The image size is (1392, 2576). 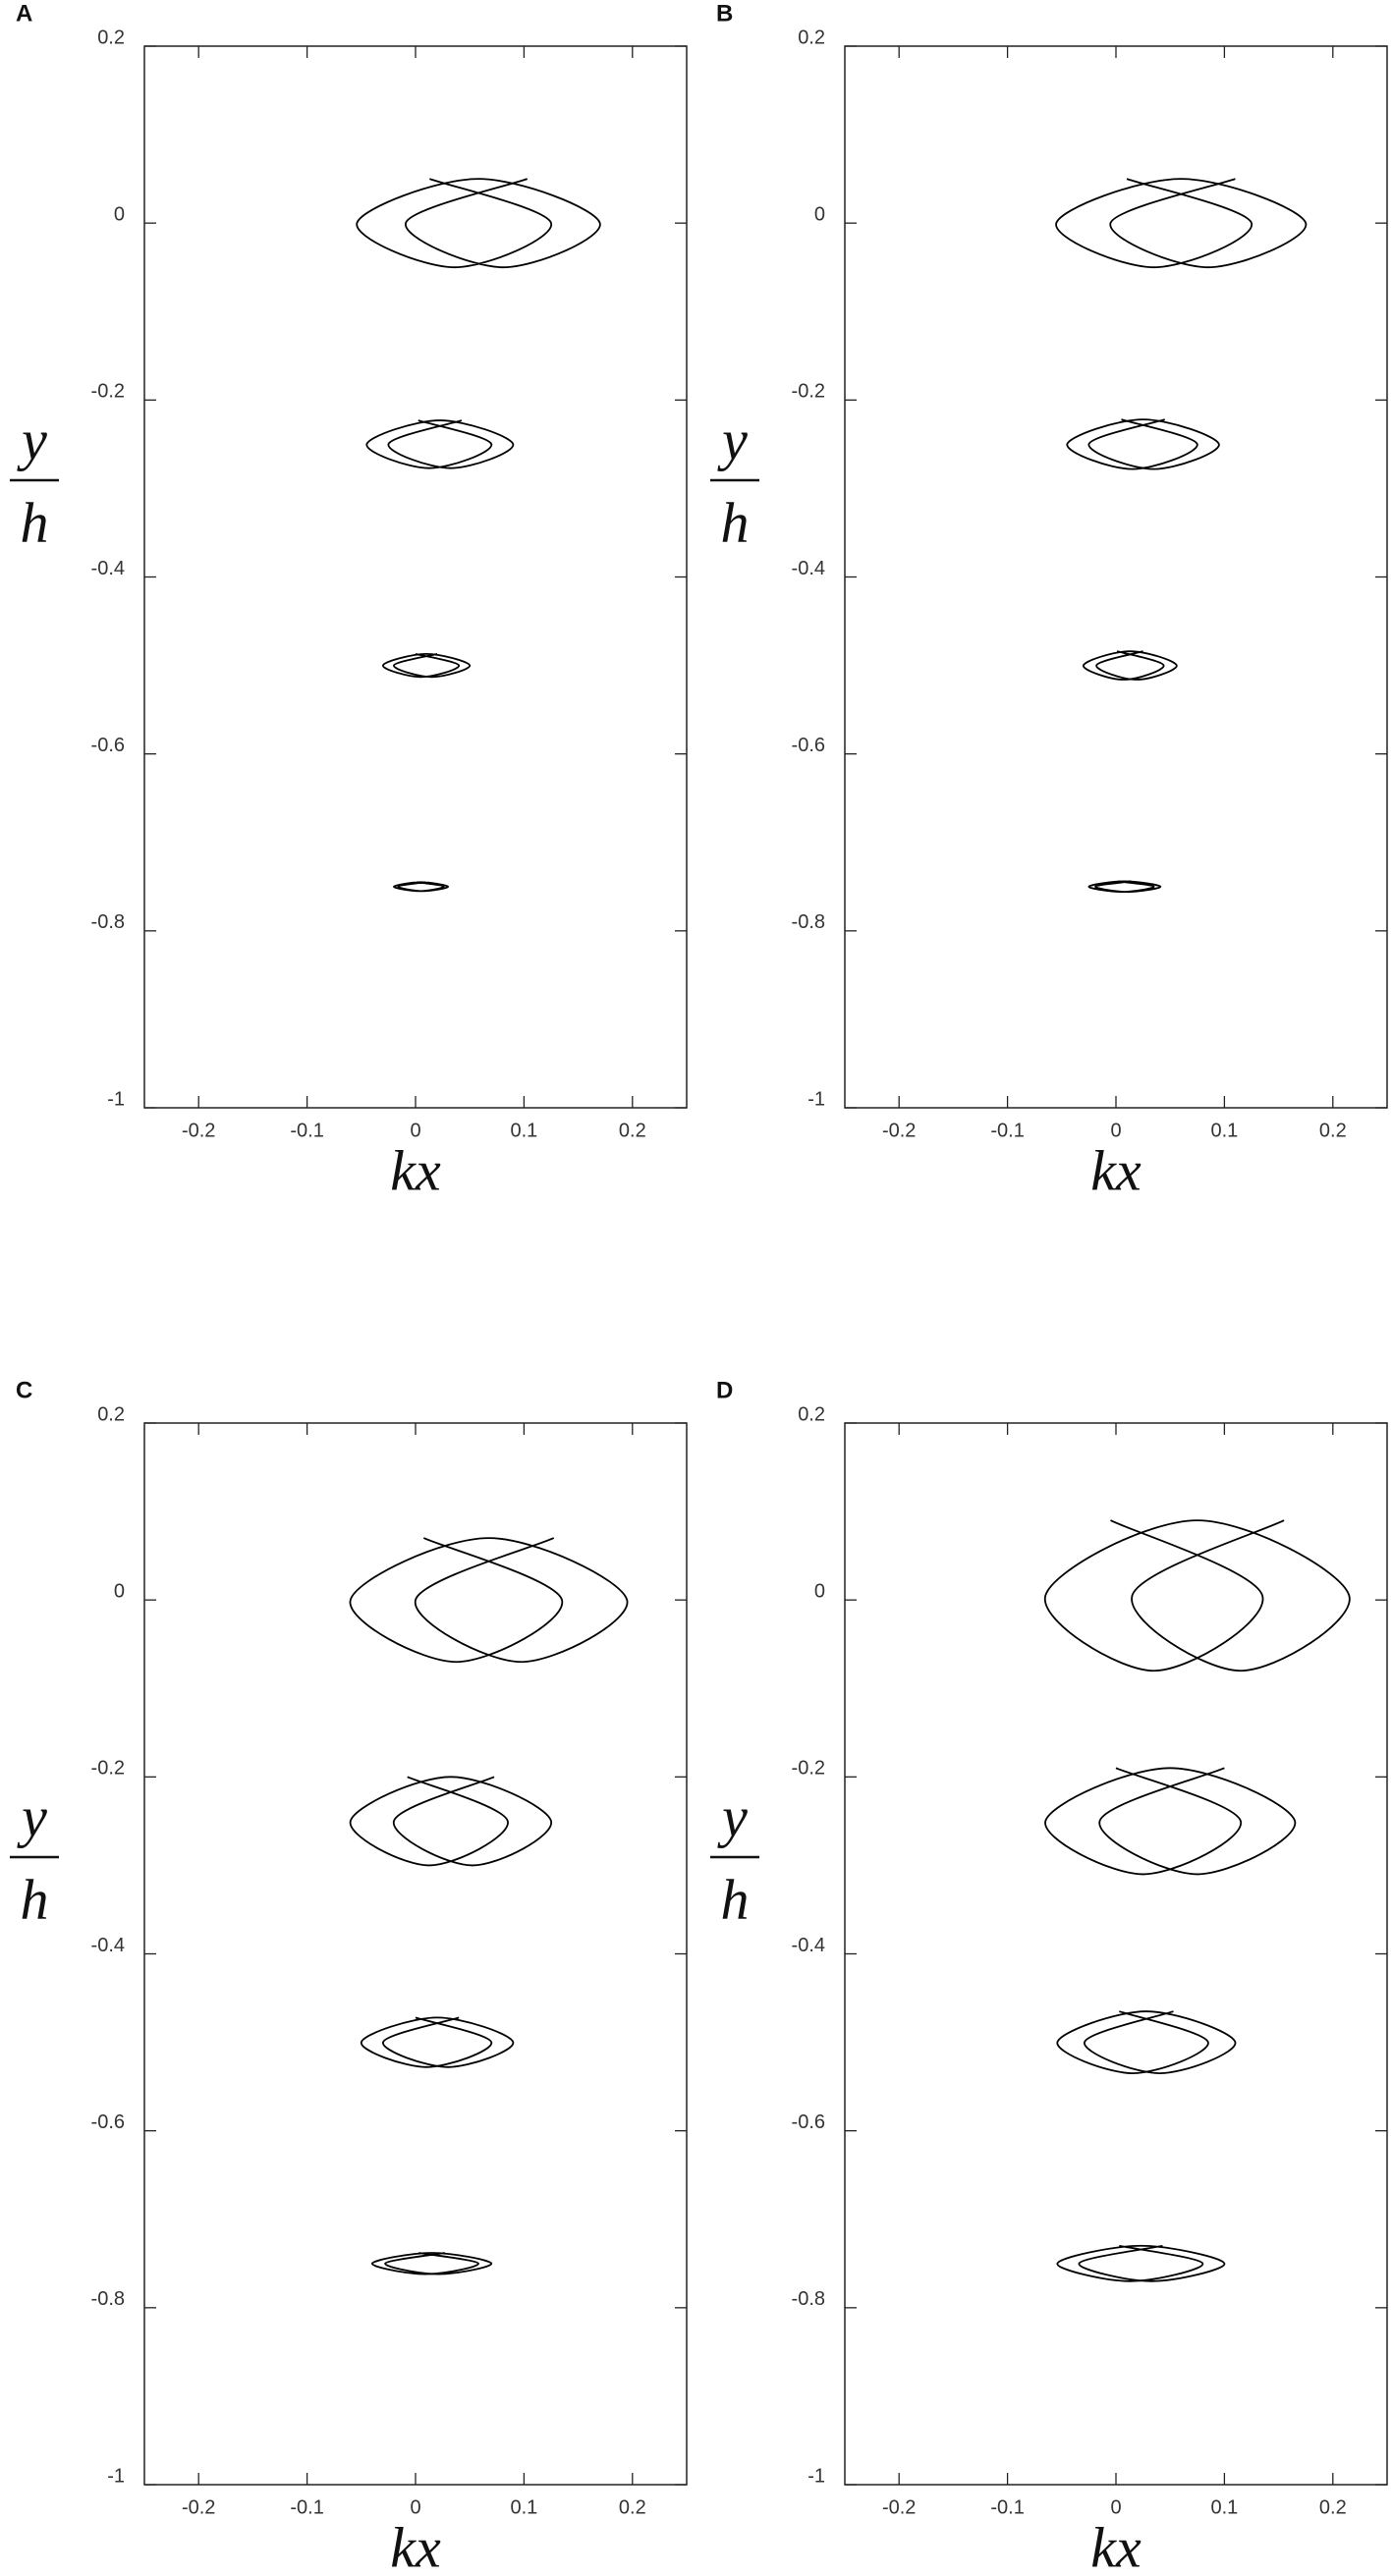 What do you see at coordinates (24, 14) in the screenshot?
I see `panel-letter: A` at bounding box center [24, 14].